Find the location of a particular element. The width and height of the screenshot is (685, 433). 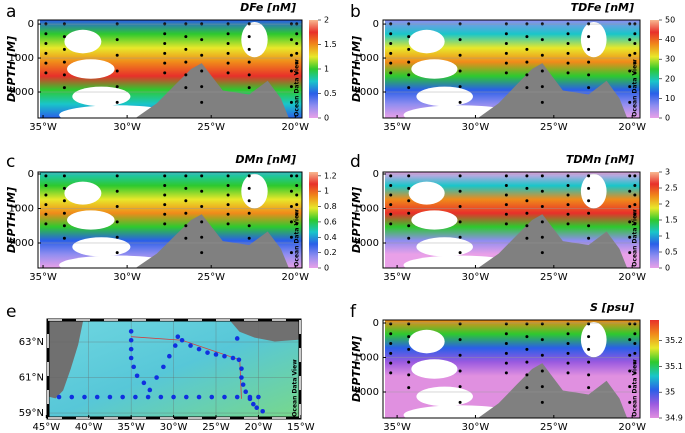

y-tick-label: 61°N is located at coordinates (31, 378).